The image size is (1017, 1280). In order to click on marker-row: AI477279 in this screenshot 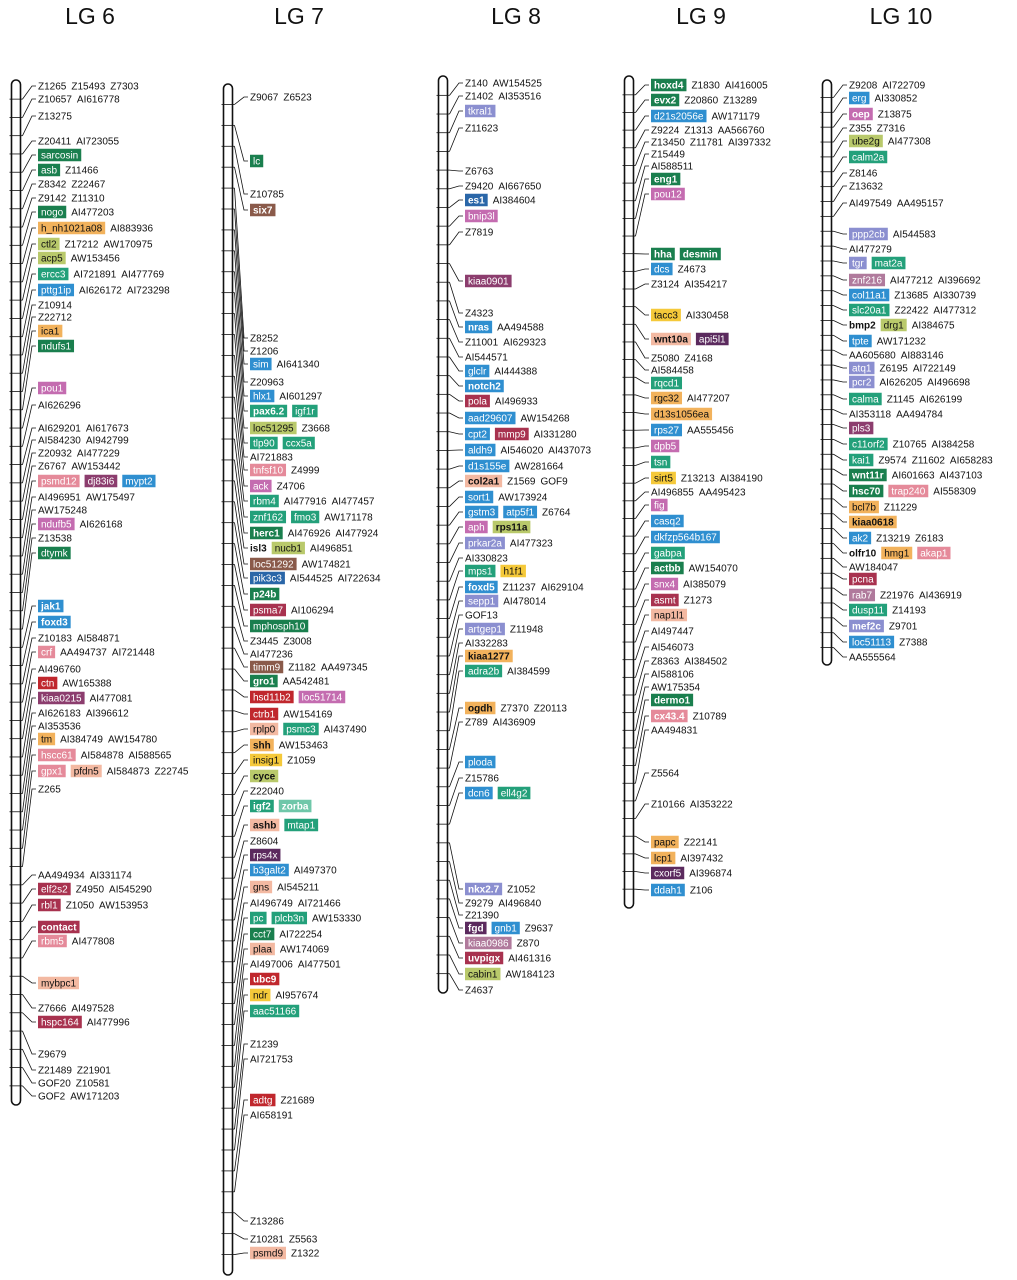, I will do `click(856, 250)`.